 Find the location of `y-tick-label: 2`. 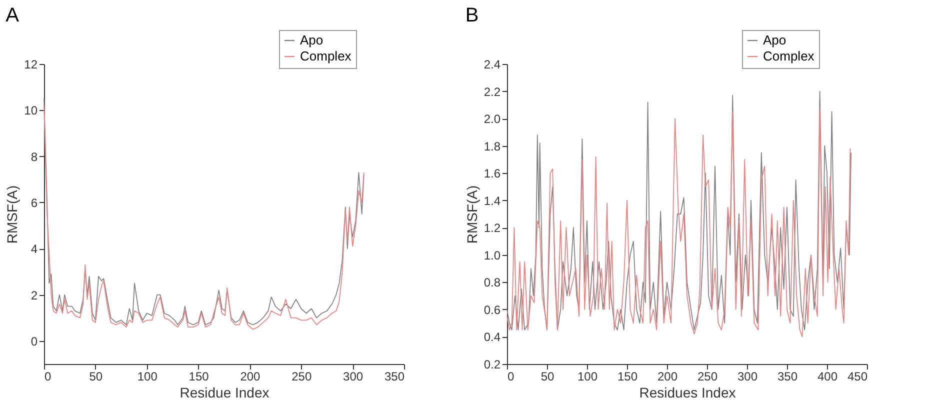

y-tick-label: 2 is located at coordinates (34, 295).